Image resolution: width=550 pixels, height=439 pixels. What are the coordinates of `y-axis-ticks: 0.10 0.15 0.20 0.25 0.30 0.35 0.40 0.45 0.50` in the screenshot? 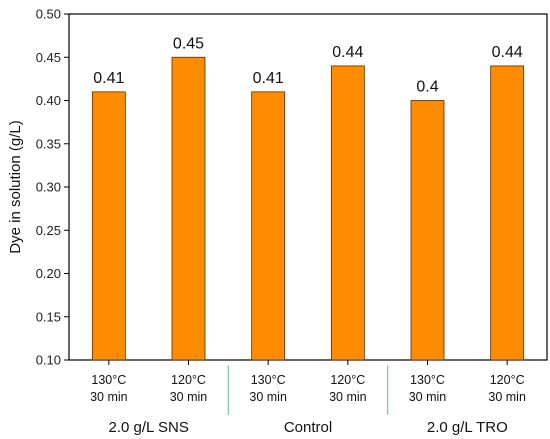 It's located at (52, 187).